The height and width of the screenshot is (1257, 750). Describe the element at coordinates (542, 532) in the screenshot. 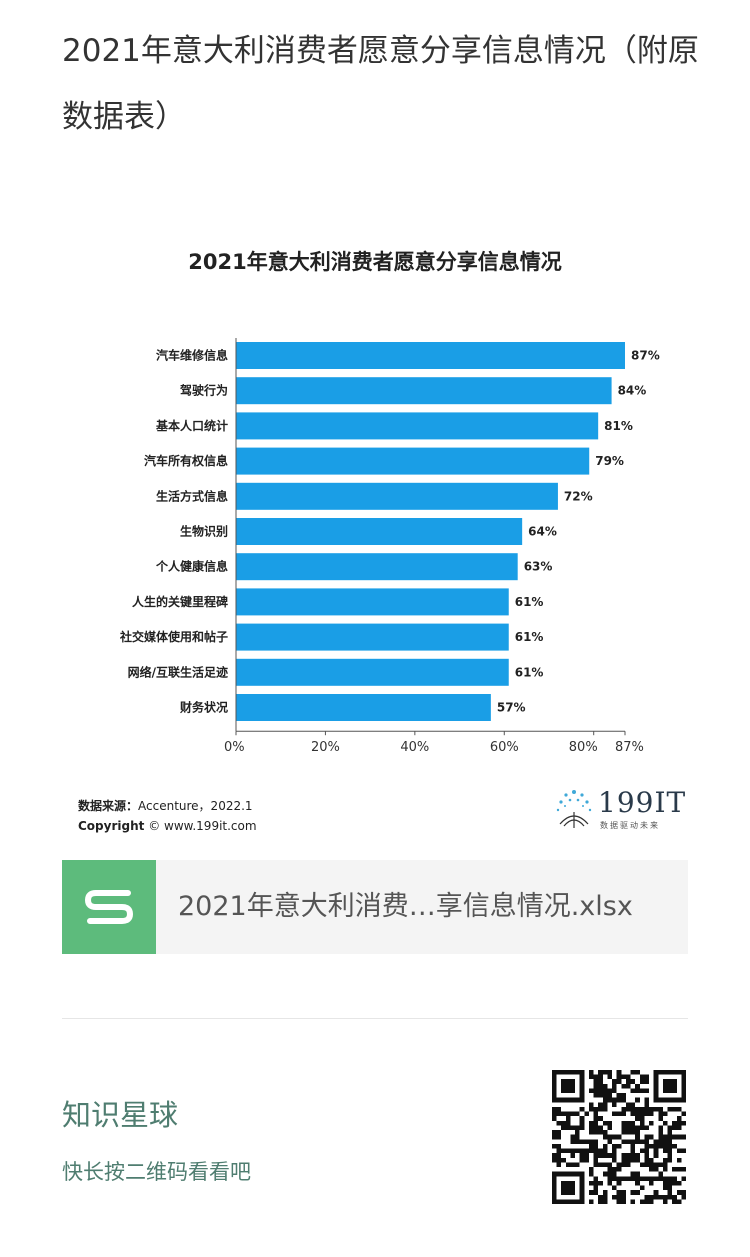

I see `value-label: 64%` at that location.